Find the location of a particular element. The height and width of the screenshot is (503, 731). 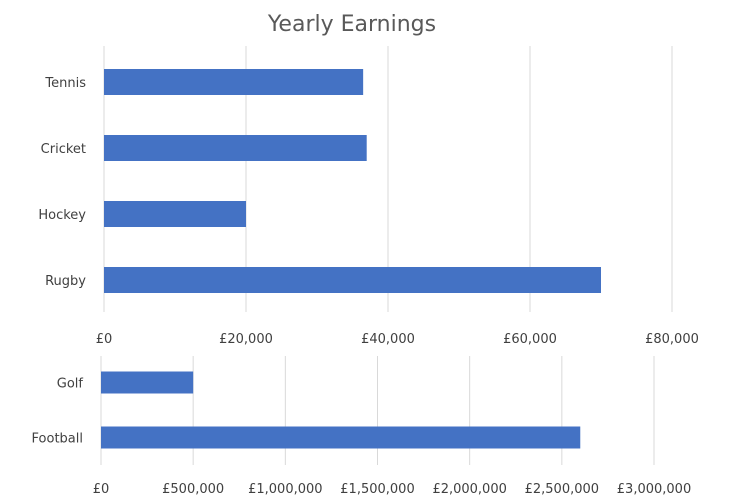

x-tick-label: £20,000 is located at coordinates (246, 339).